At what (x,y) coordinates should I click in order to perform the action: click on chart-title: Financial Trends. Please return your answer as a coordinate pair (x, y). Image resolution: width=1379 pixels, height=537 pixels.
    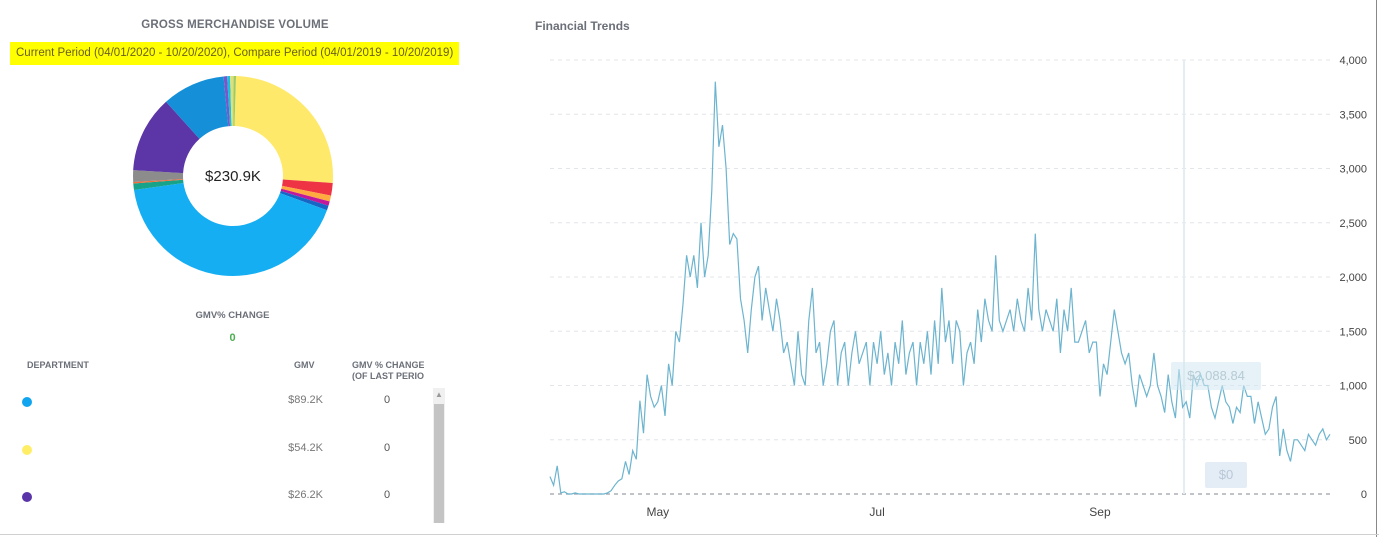
    Looking at the image, I should click on (582, 26).